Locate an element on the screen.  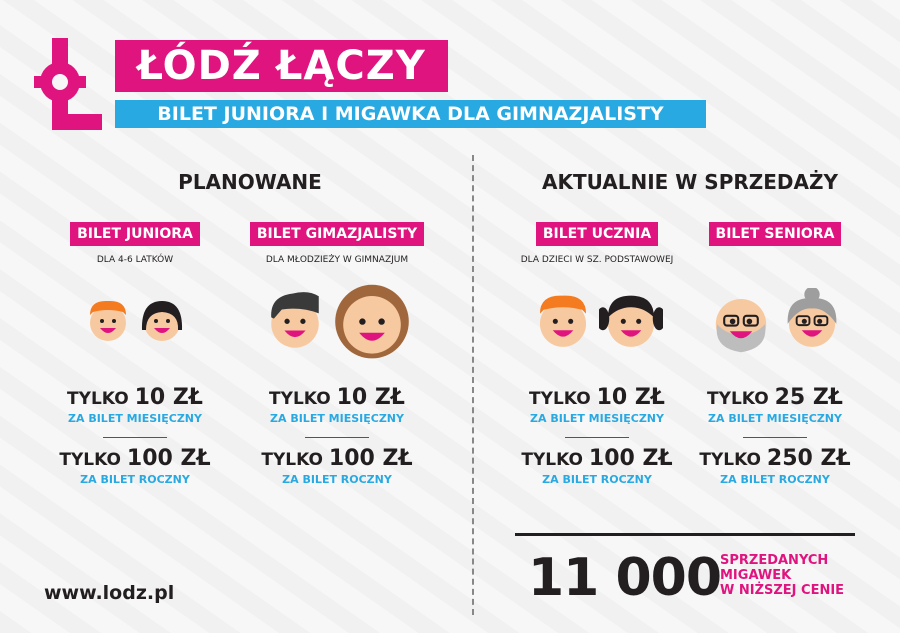
sold-caption-line: W NIŻSZEJ CENIE is located at coordinates (782, 590).